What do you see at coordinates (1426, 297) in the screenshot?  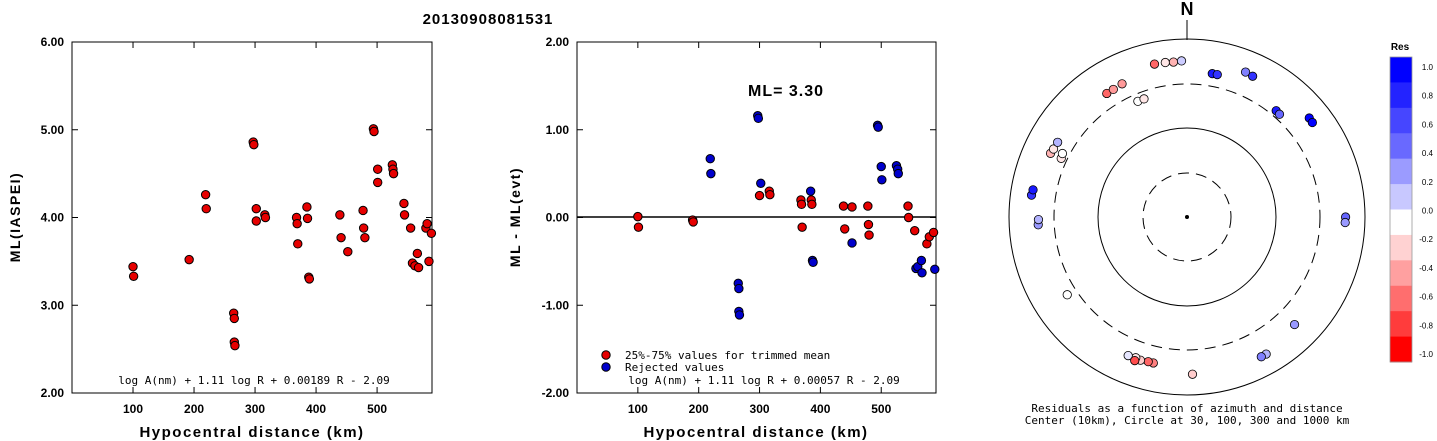 I see `colorbar-tick-label: -0.6` at bounding box center [1426, 297].